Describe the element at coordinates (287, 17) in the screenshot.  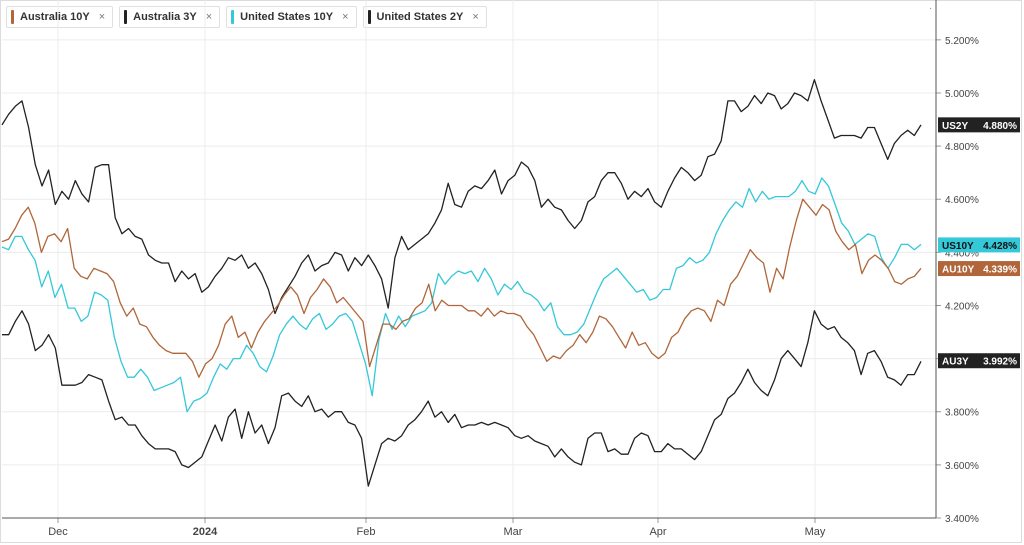
I see `legend-label: United States 10Y` at that location.